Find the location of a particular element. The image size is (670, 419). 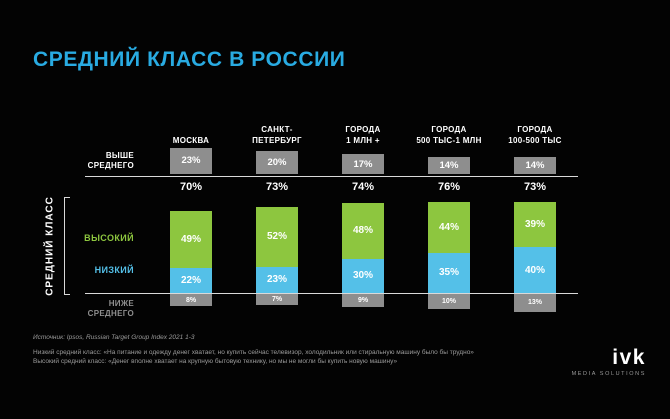

total-value: 76% is located at coordinates (449, 187).